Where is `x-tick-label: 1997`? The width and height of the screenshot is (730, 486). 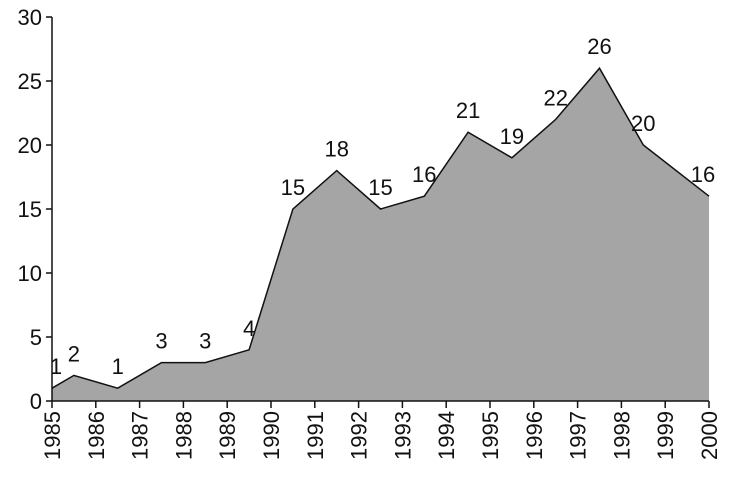 x-tick-label: 1997 is located at coordinates (578, 435).